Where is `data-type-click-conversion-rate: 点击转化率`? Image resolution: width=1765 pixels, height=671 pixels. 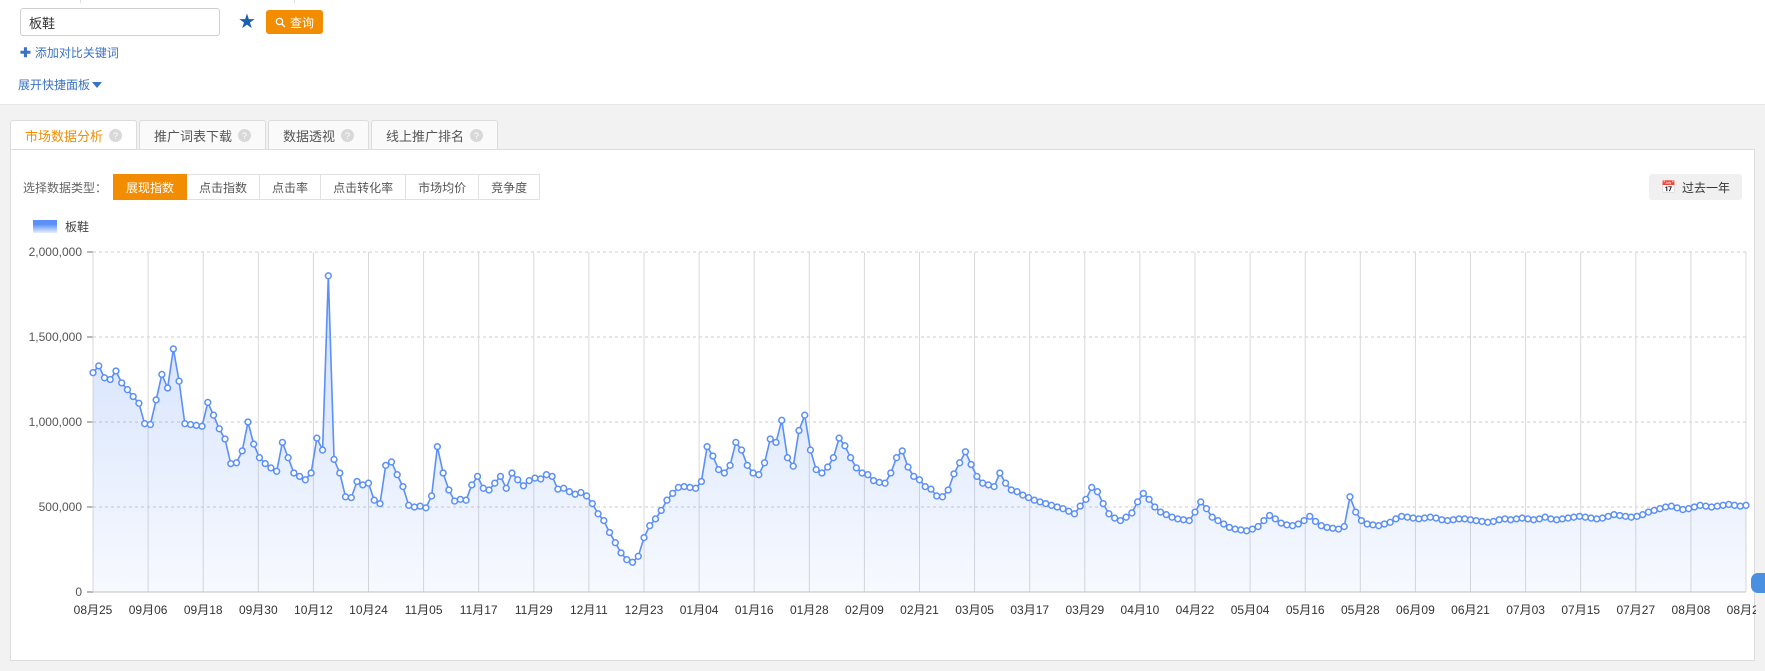
data-type-click-conversion-rate: 点击转化率 is located at coordinates (364, 187).